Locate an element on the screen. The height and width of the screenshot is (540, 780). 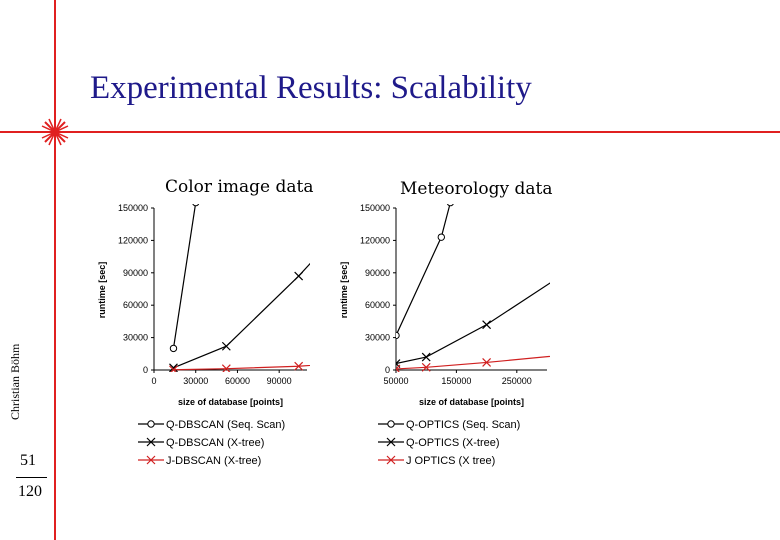
page-total: 120 is located at coordinates (30, 491).